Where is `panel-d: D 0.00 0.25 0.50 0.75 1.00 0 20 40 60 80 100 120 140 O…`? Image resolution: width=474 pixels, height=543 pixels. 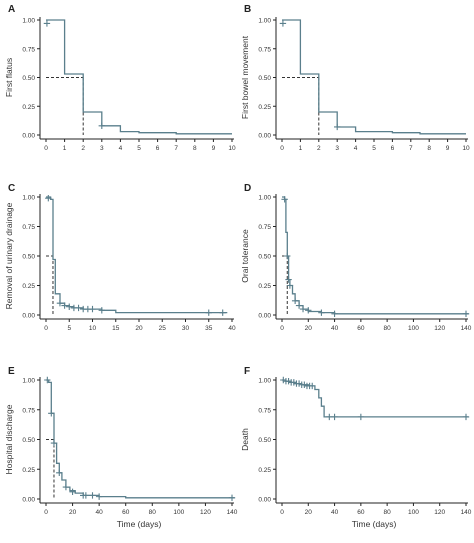 panel-d: D 0.00 0.25 0.50 0.75 1.00 0 20 40 60 80 100 120 140 O… is located at coordinates (356, 257).